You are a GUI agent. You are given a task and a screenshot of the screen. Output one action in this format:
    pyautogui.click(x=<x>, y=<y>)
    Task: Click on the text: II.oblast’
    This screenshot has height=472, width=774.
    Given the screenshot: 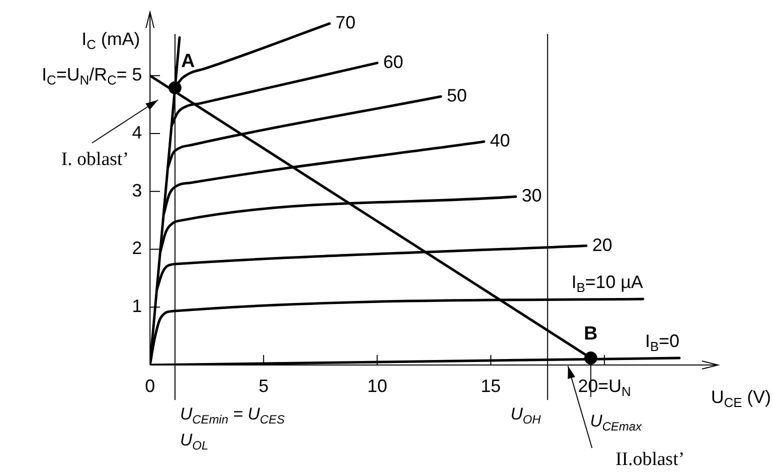 What is the action you would take?
    pyautogui.click(x=650, y=459)
    